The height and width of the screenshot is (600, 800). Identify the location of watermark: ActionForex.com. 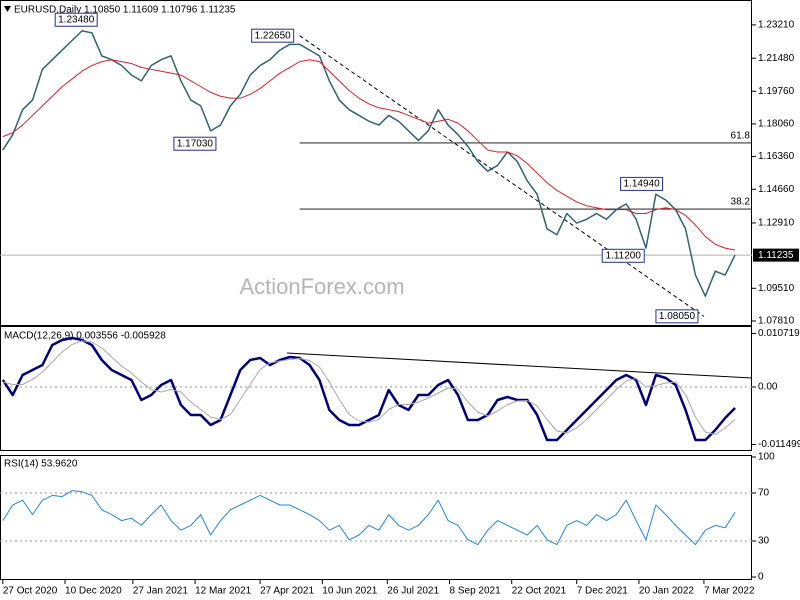
(321, 286).